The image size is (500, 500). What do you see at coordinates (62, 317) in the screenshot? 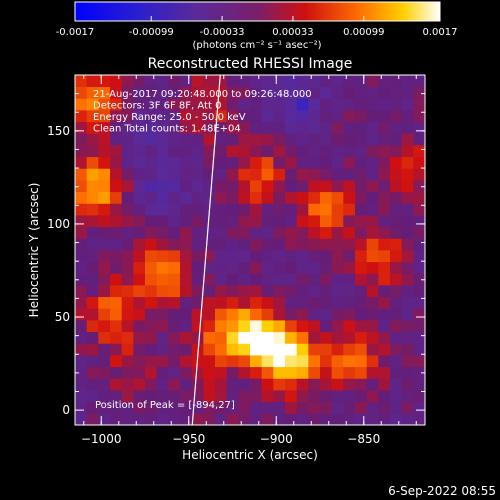
I see `y-tick-label: 50` at bounding box center [62, 317].